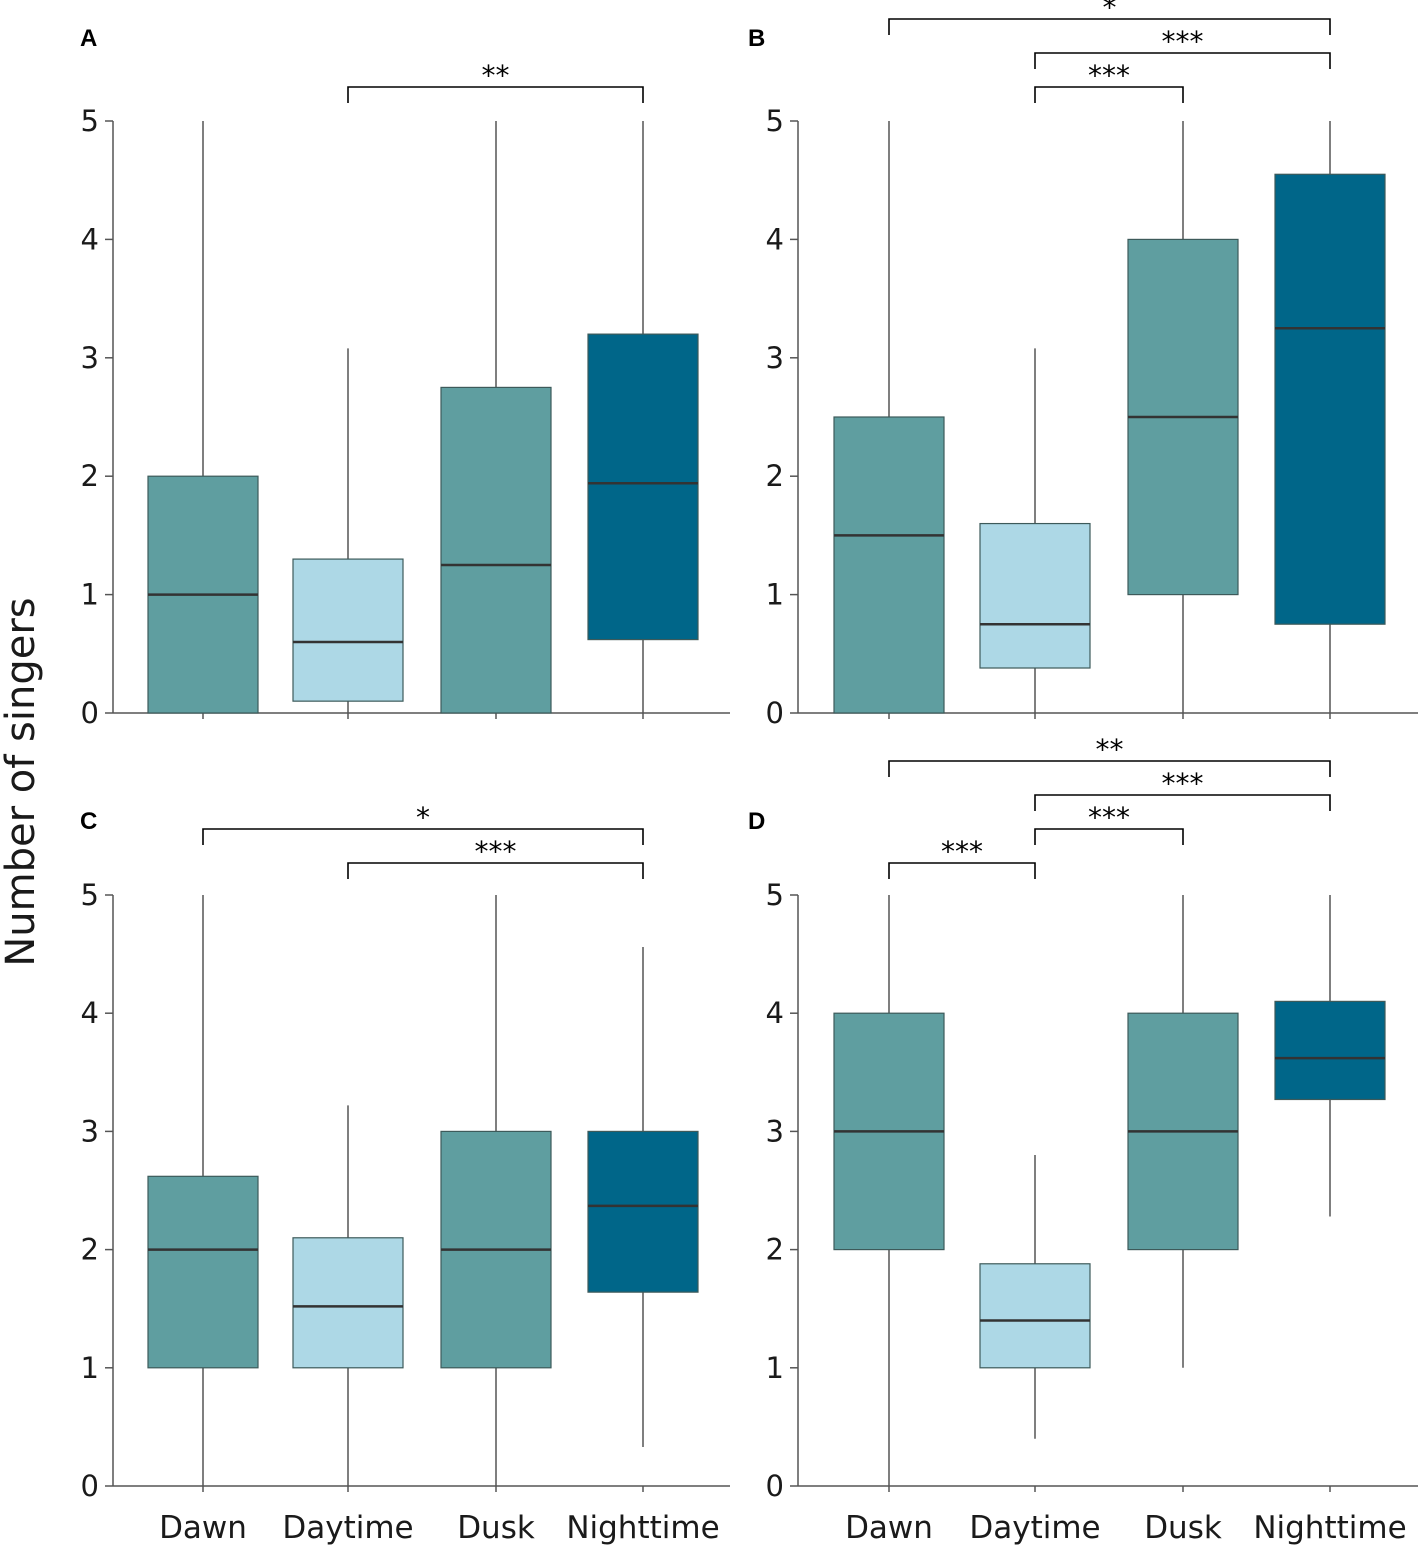 This screenshot has height=1547, width=1419. What do you see at coordinates (756, 38) in the screenshot?
I see `panel-label: B` at bounding box center [756, 38].